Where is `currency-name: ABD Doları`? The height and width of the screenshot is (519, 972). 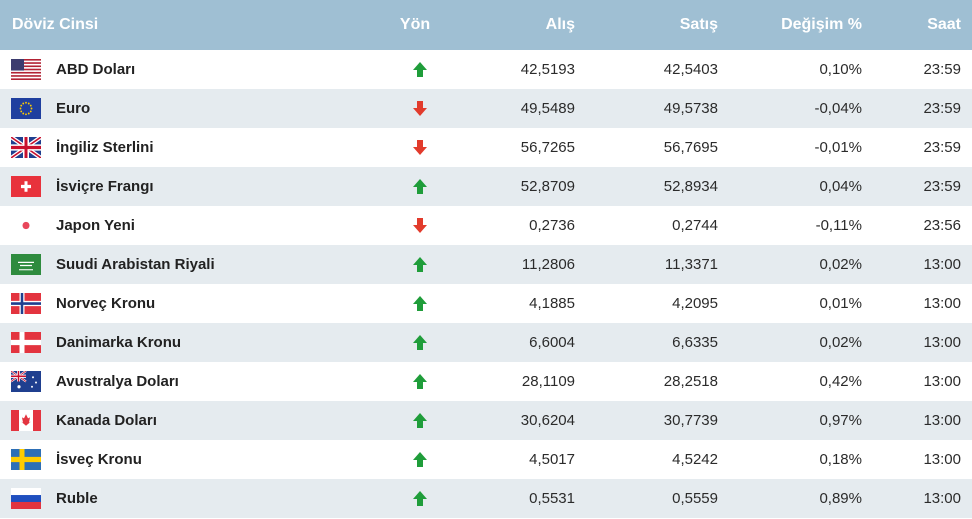
currency-name: ABD Doları is located at coordinates (96, 69).